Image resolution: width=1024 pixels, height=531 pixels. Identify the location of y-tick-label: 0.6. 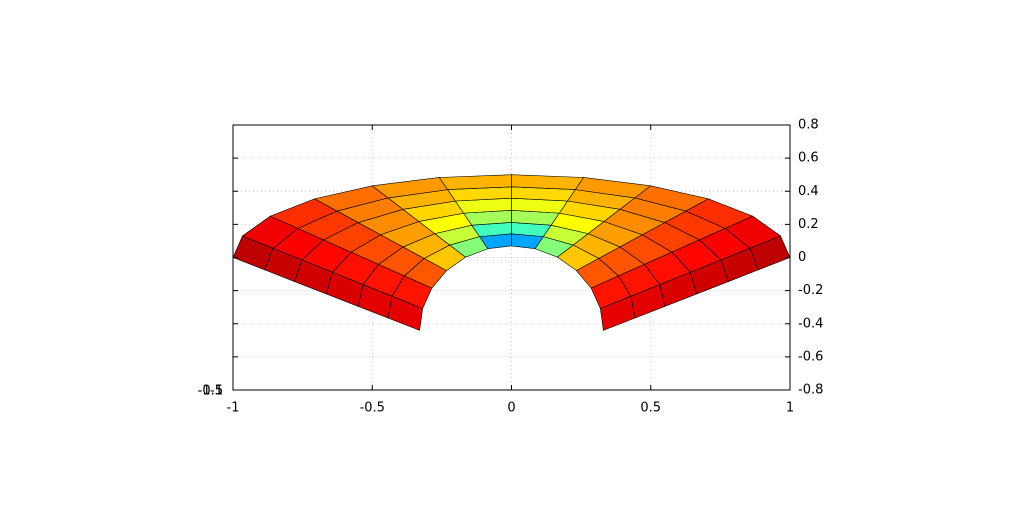
(808, 158).